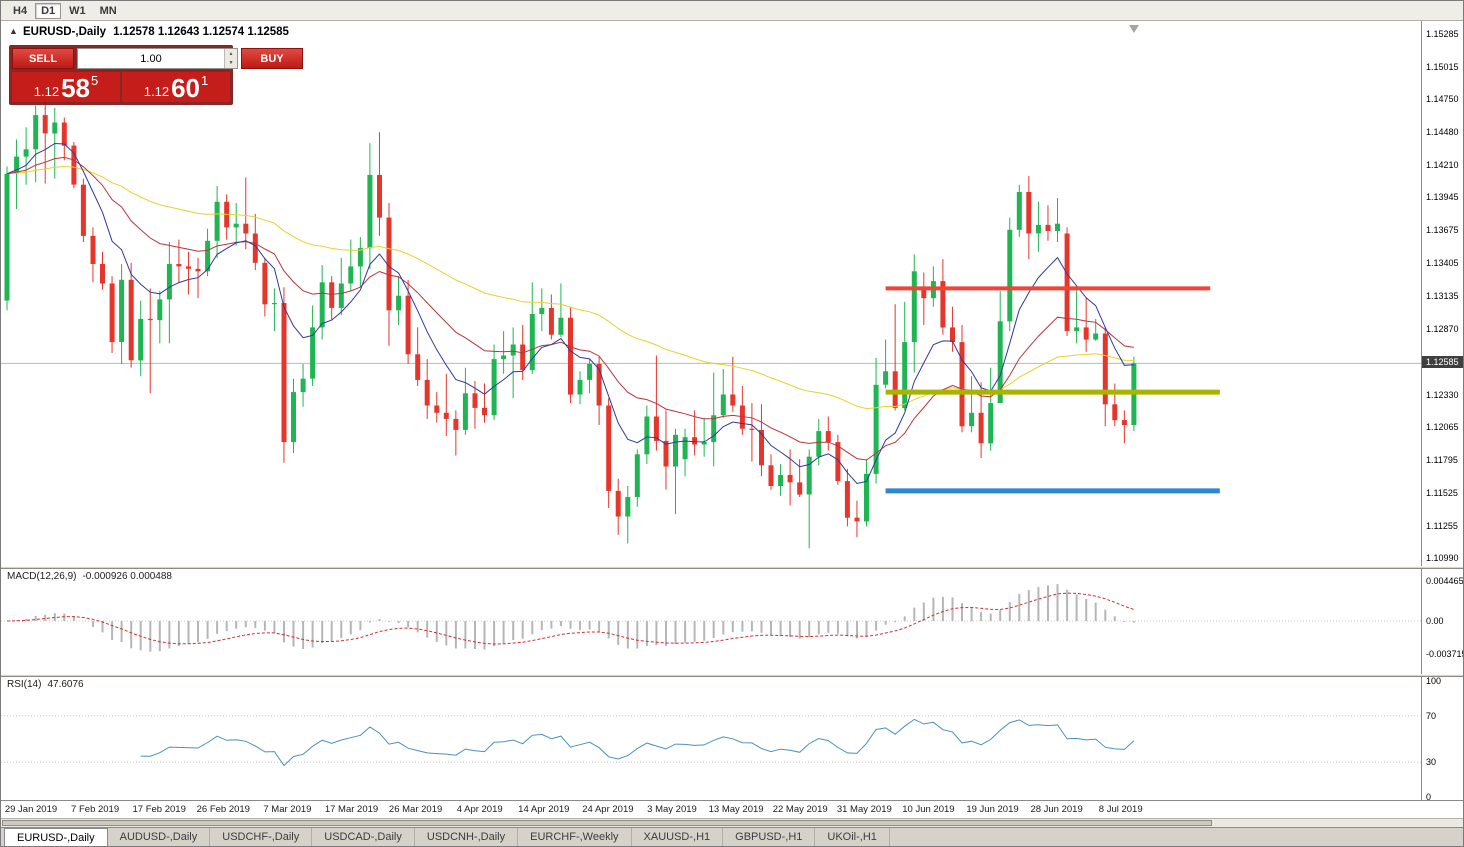 The width and height of the screenshot is (1464, 847). I want to click on macd-chart-area: MACD(12,26,9) -0.000926 0.000488, so click(711, 621).